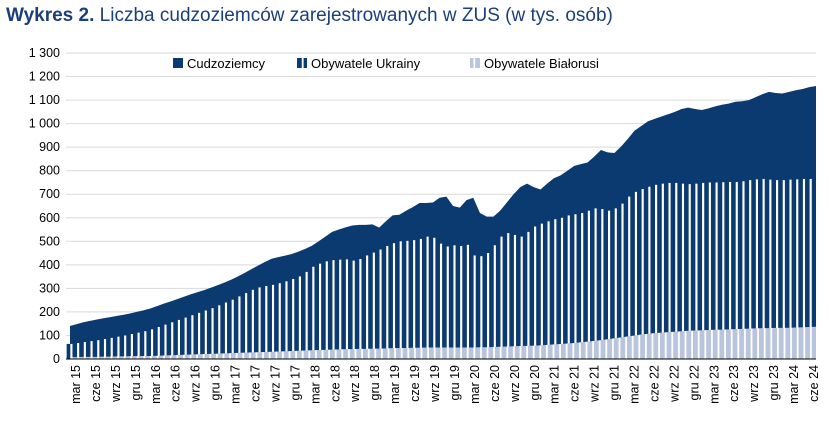 The image size is (829, 432). I want to click on x-tick-label: gru 16, so click(216, 382).